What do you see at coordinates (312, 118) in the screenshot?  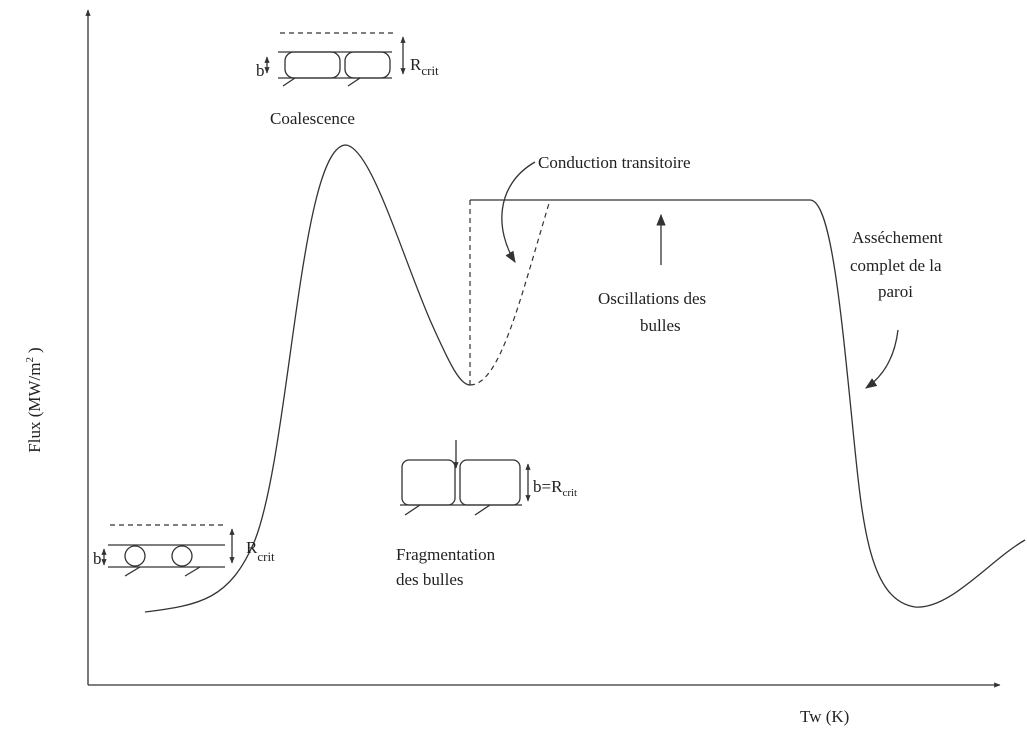 I see `coalescence-label: Coalescence` at bounding box center [312, 118].